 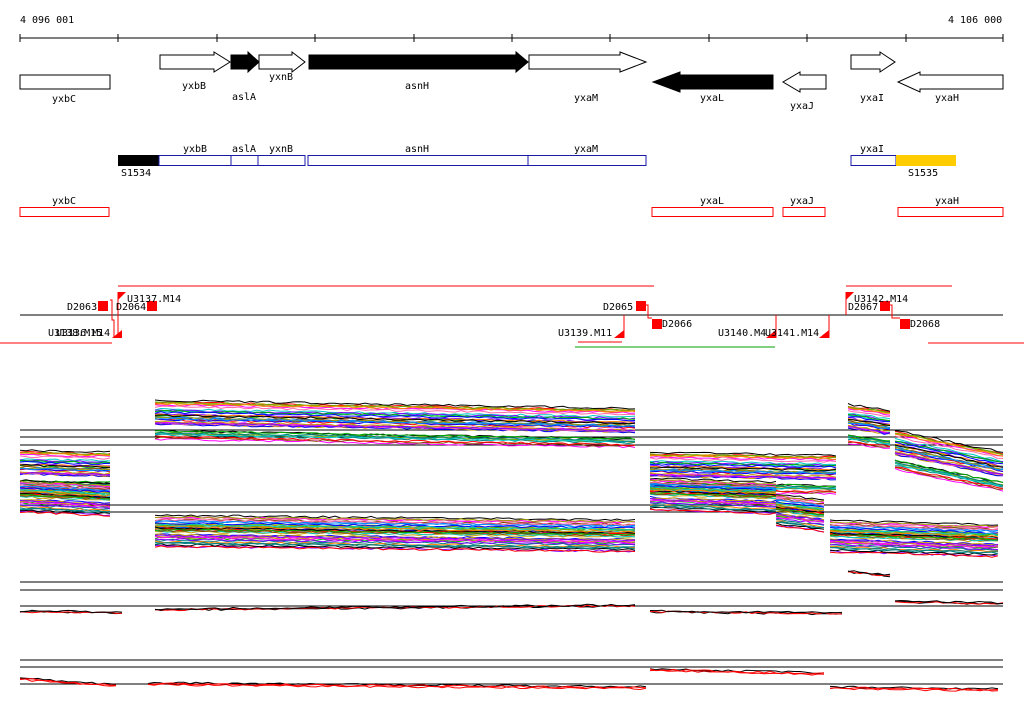 What do you see at coordinates (885, 306) in the screenshot?
I see `marker-D2067` at bounding box center [885, 306].